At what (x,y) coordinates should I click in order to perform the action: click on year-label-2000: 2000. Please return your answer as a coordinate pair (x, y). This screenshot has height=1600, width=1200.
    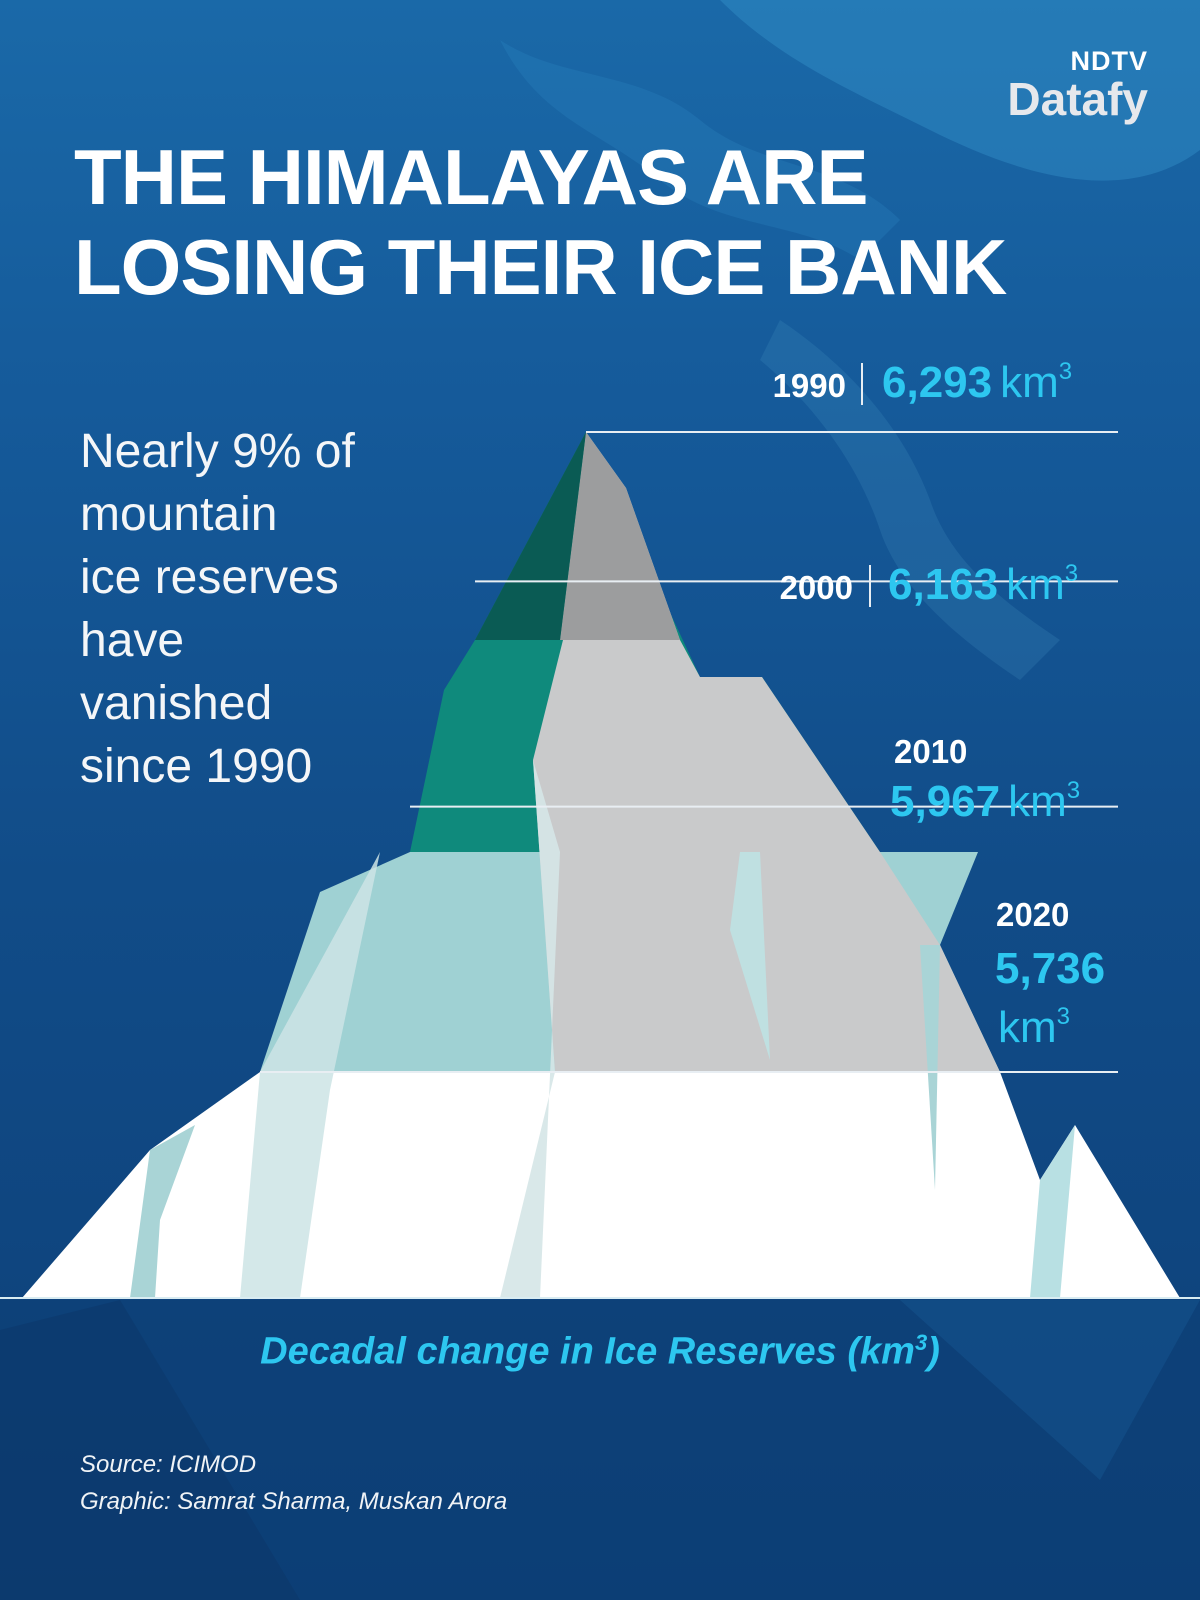
    Looking at the image, I should click on (816, 587).